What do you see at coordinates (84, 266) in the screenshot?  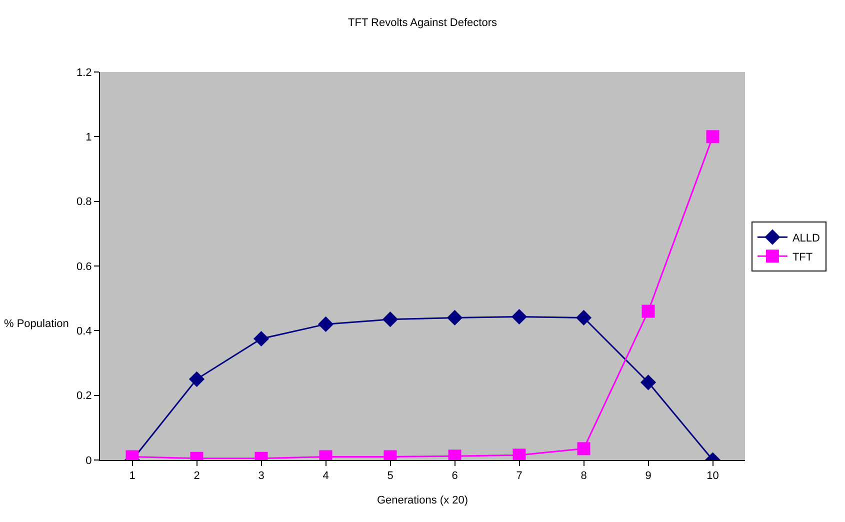 I see `y-tick-label: 0.6` at bounding box center [84, 266].